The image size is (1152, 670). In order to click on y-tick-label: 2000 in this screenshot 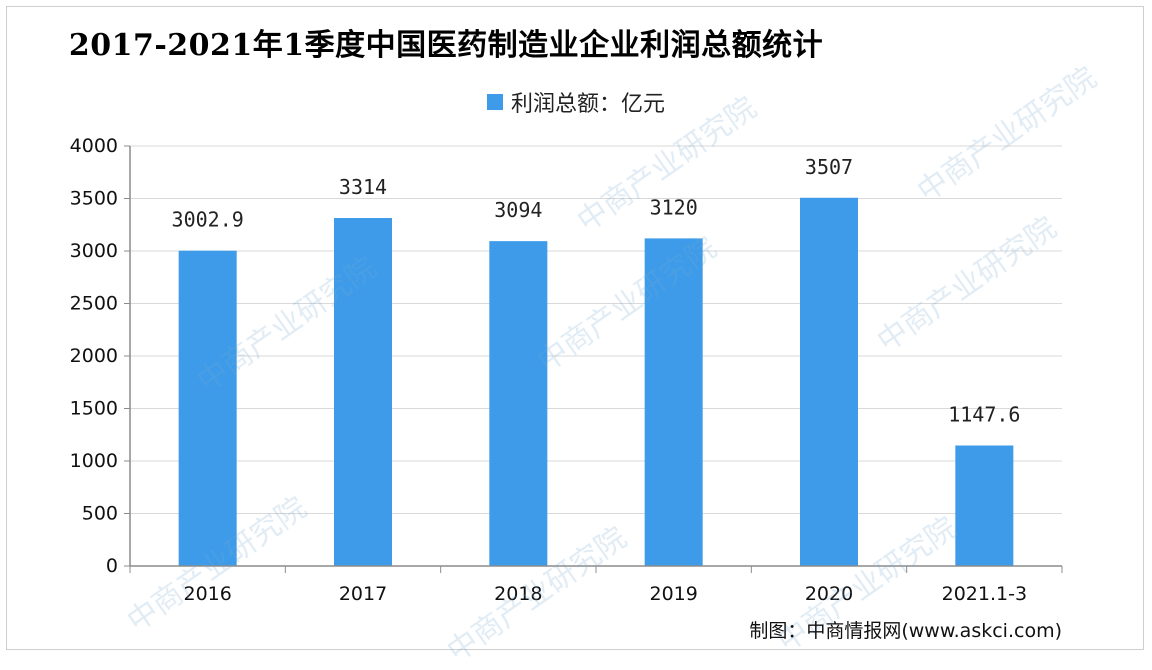, I will do `click(94, 356)`.